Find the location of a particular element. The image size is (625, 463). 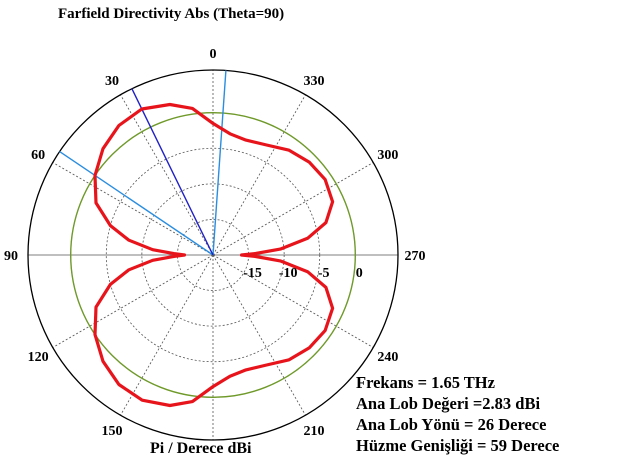

angle-tick-label-300: 300 is located at coordinates (387, 155).